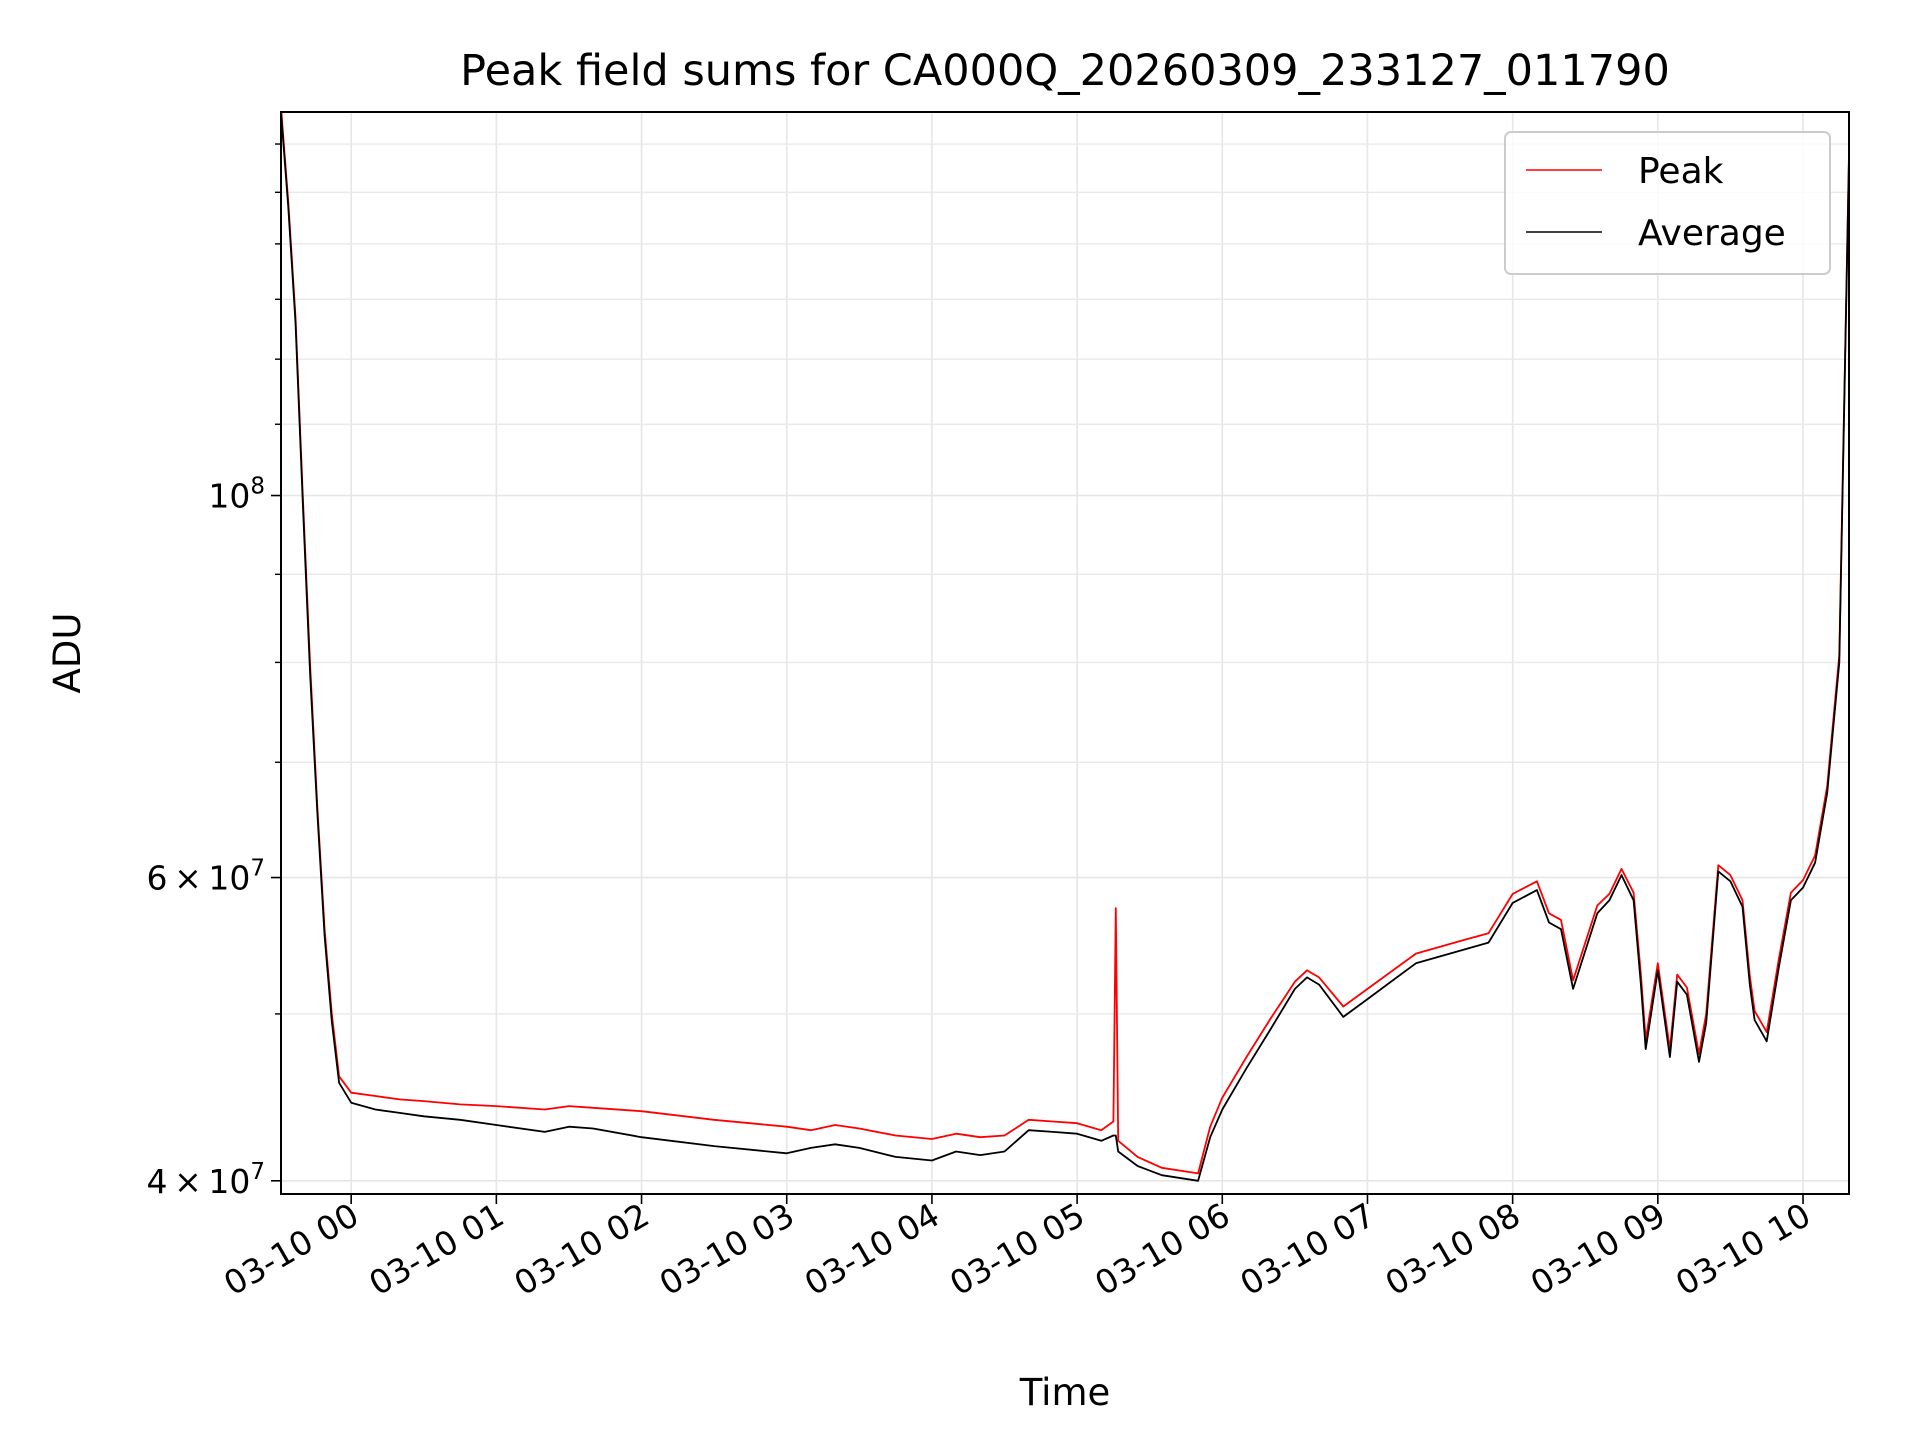 Image resolution: width=1920 pixels, height=1440 pixels. I want to click on y-axis-label: ADU, so click(67, 653).